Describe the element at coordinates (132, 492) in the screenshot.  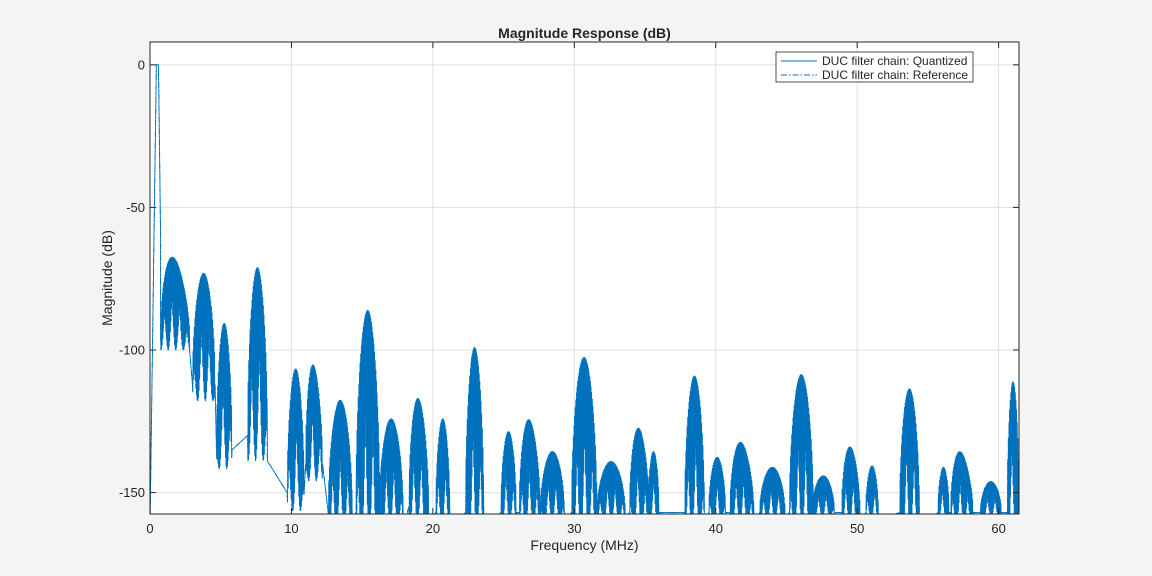
I see `y-tick-label: -150` at that location.